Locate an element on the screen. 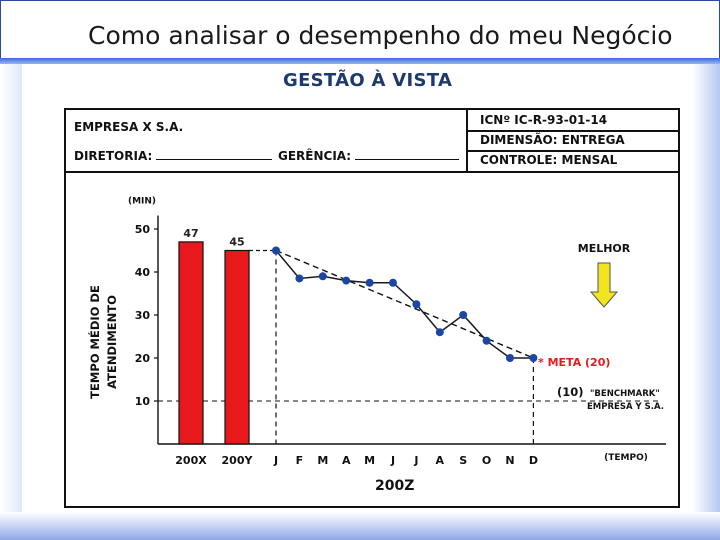  chart-heading: GESTÃO À VISTA is located at coordinates (368, 80).